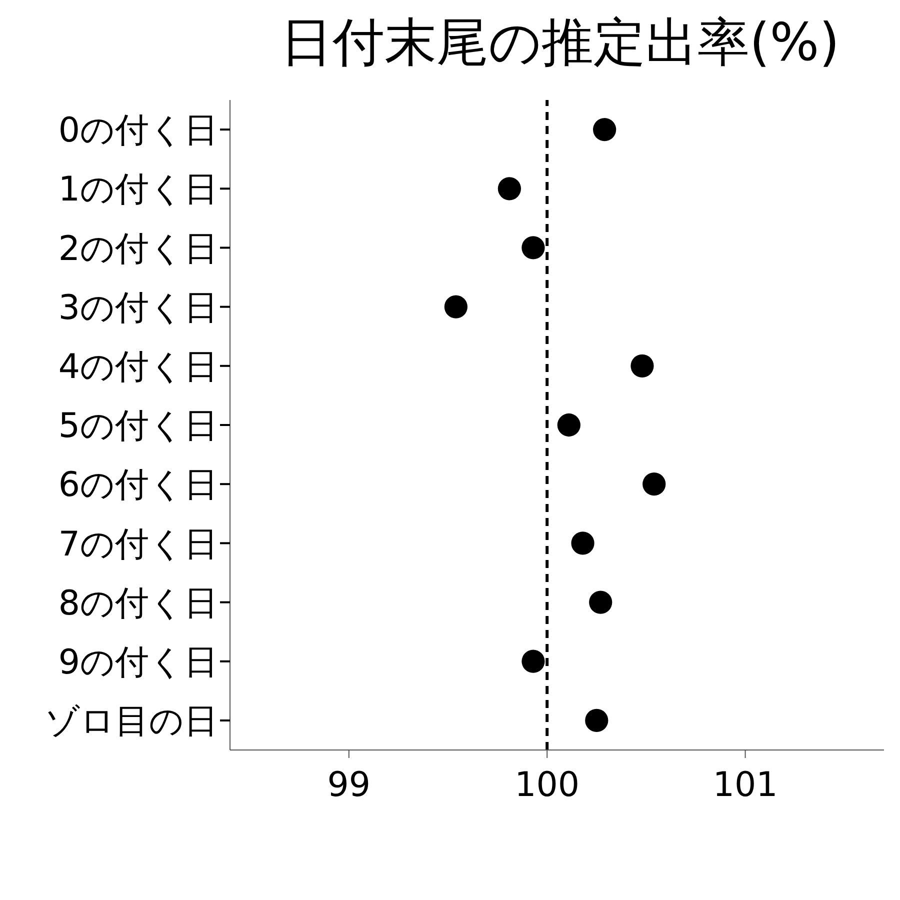  I want to click on x-tick-label: 100, so click(547, 785).